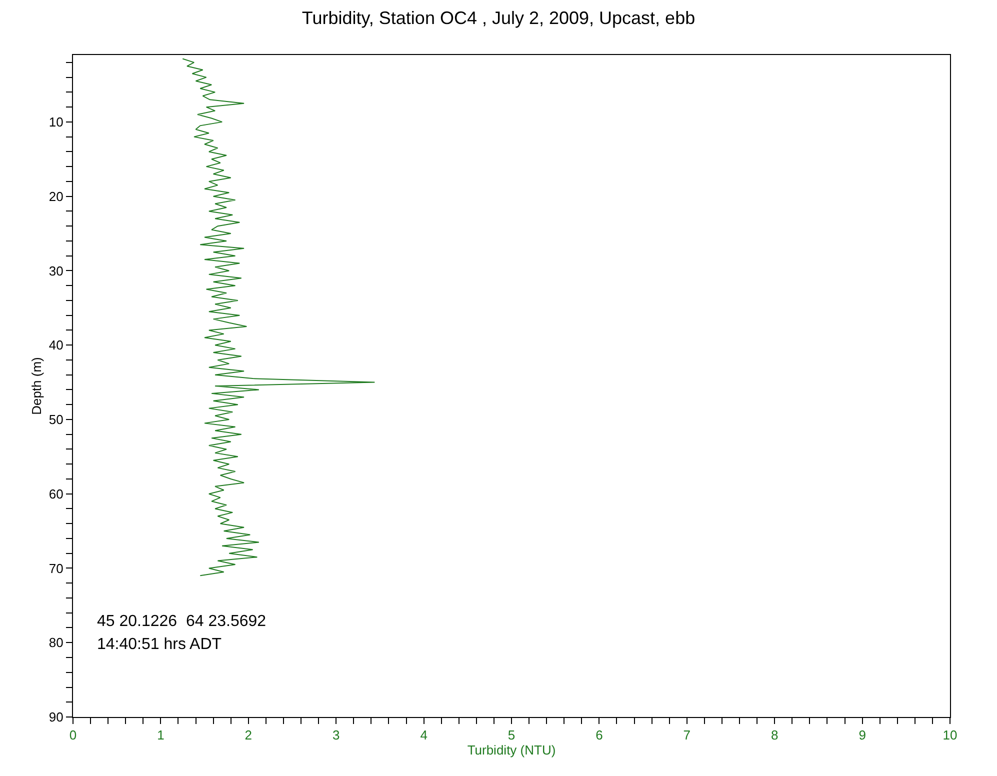  Describe the element at coordinates (56, 122) in the screenshot. I see `y-tick-label: 10` at that location.